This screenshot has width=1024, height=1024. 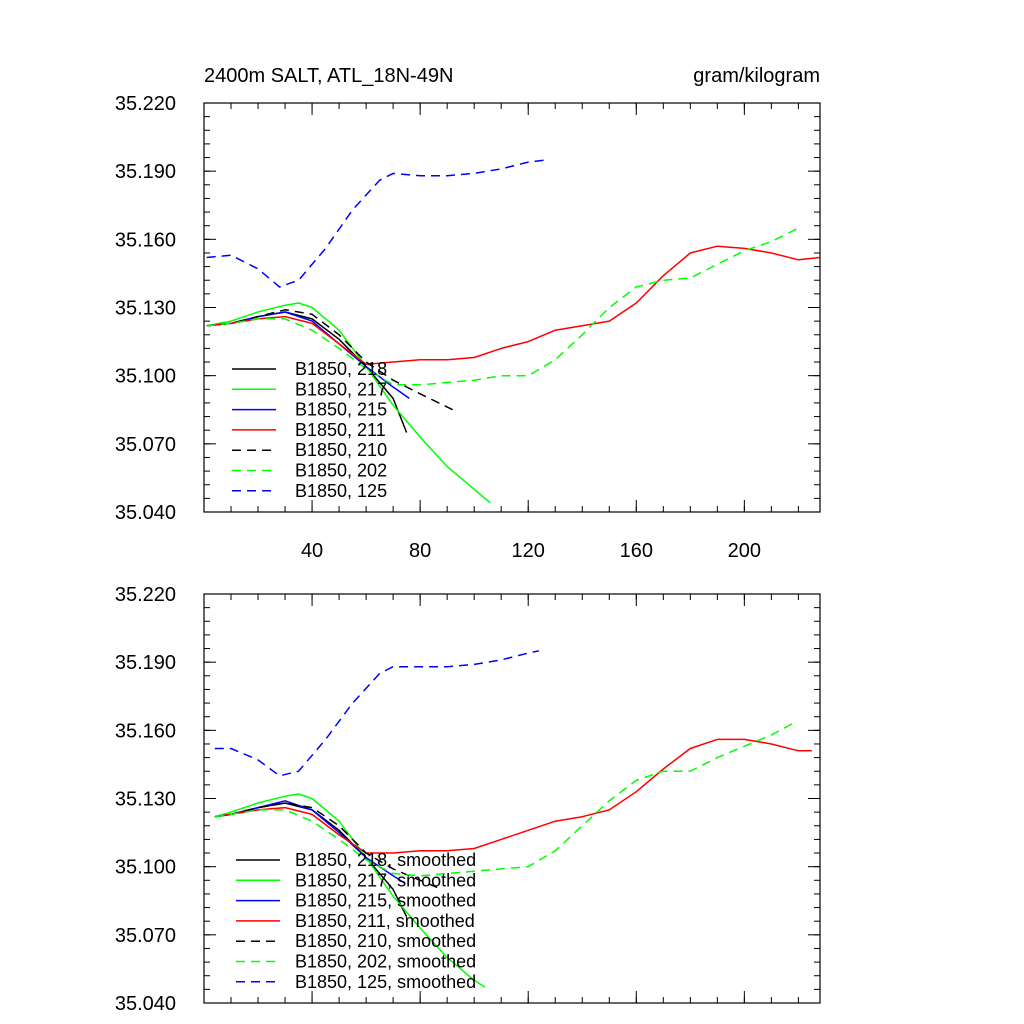 I want to click on x-tick-label: 120, so click(x=528, y=551).